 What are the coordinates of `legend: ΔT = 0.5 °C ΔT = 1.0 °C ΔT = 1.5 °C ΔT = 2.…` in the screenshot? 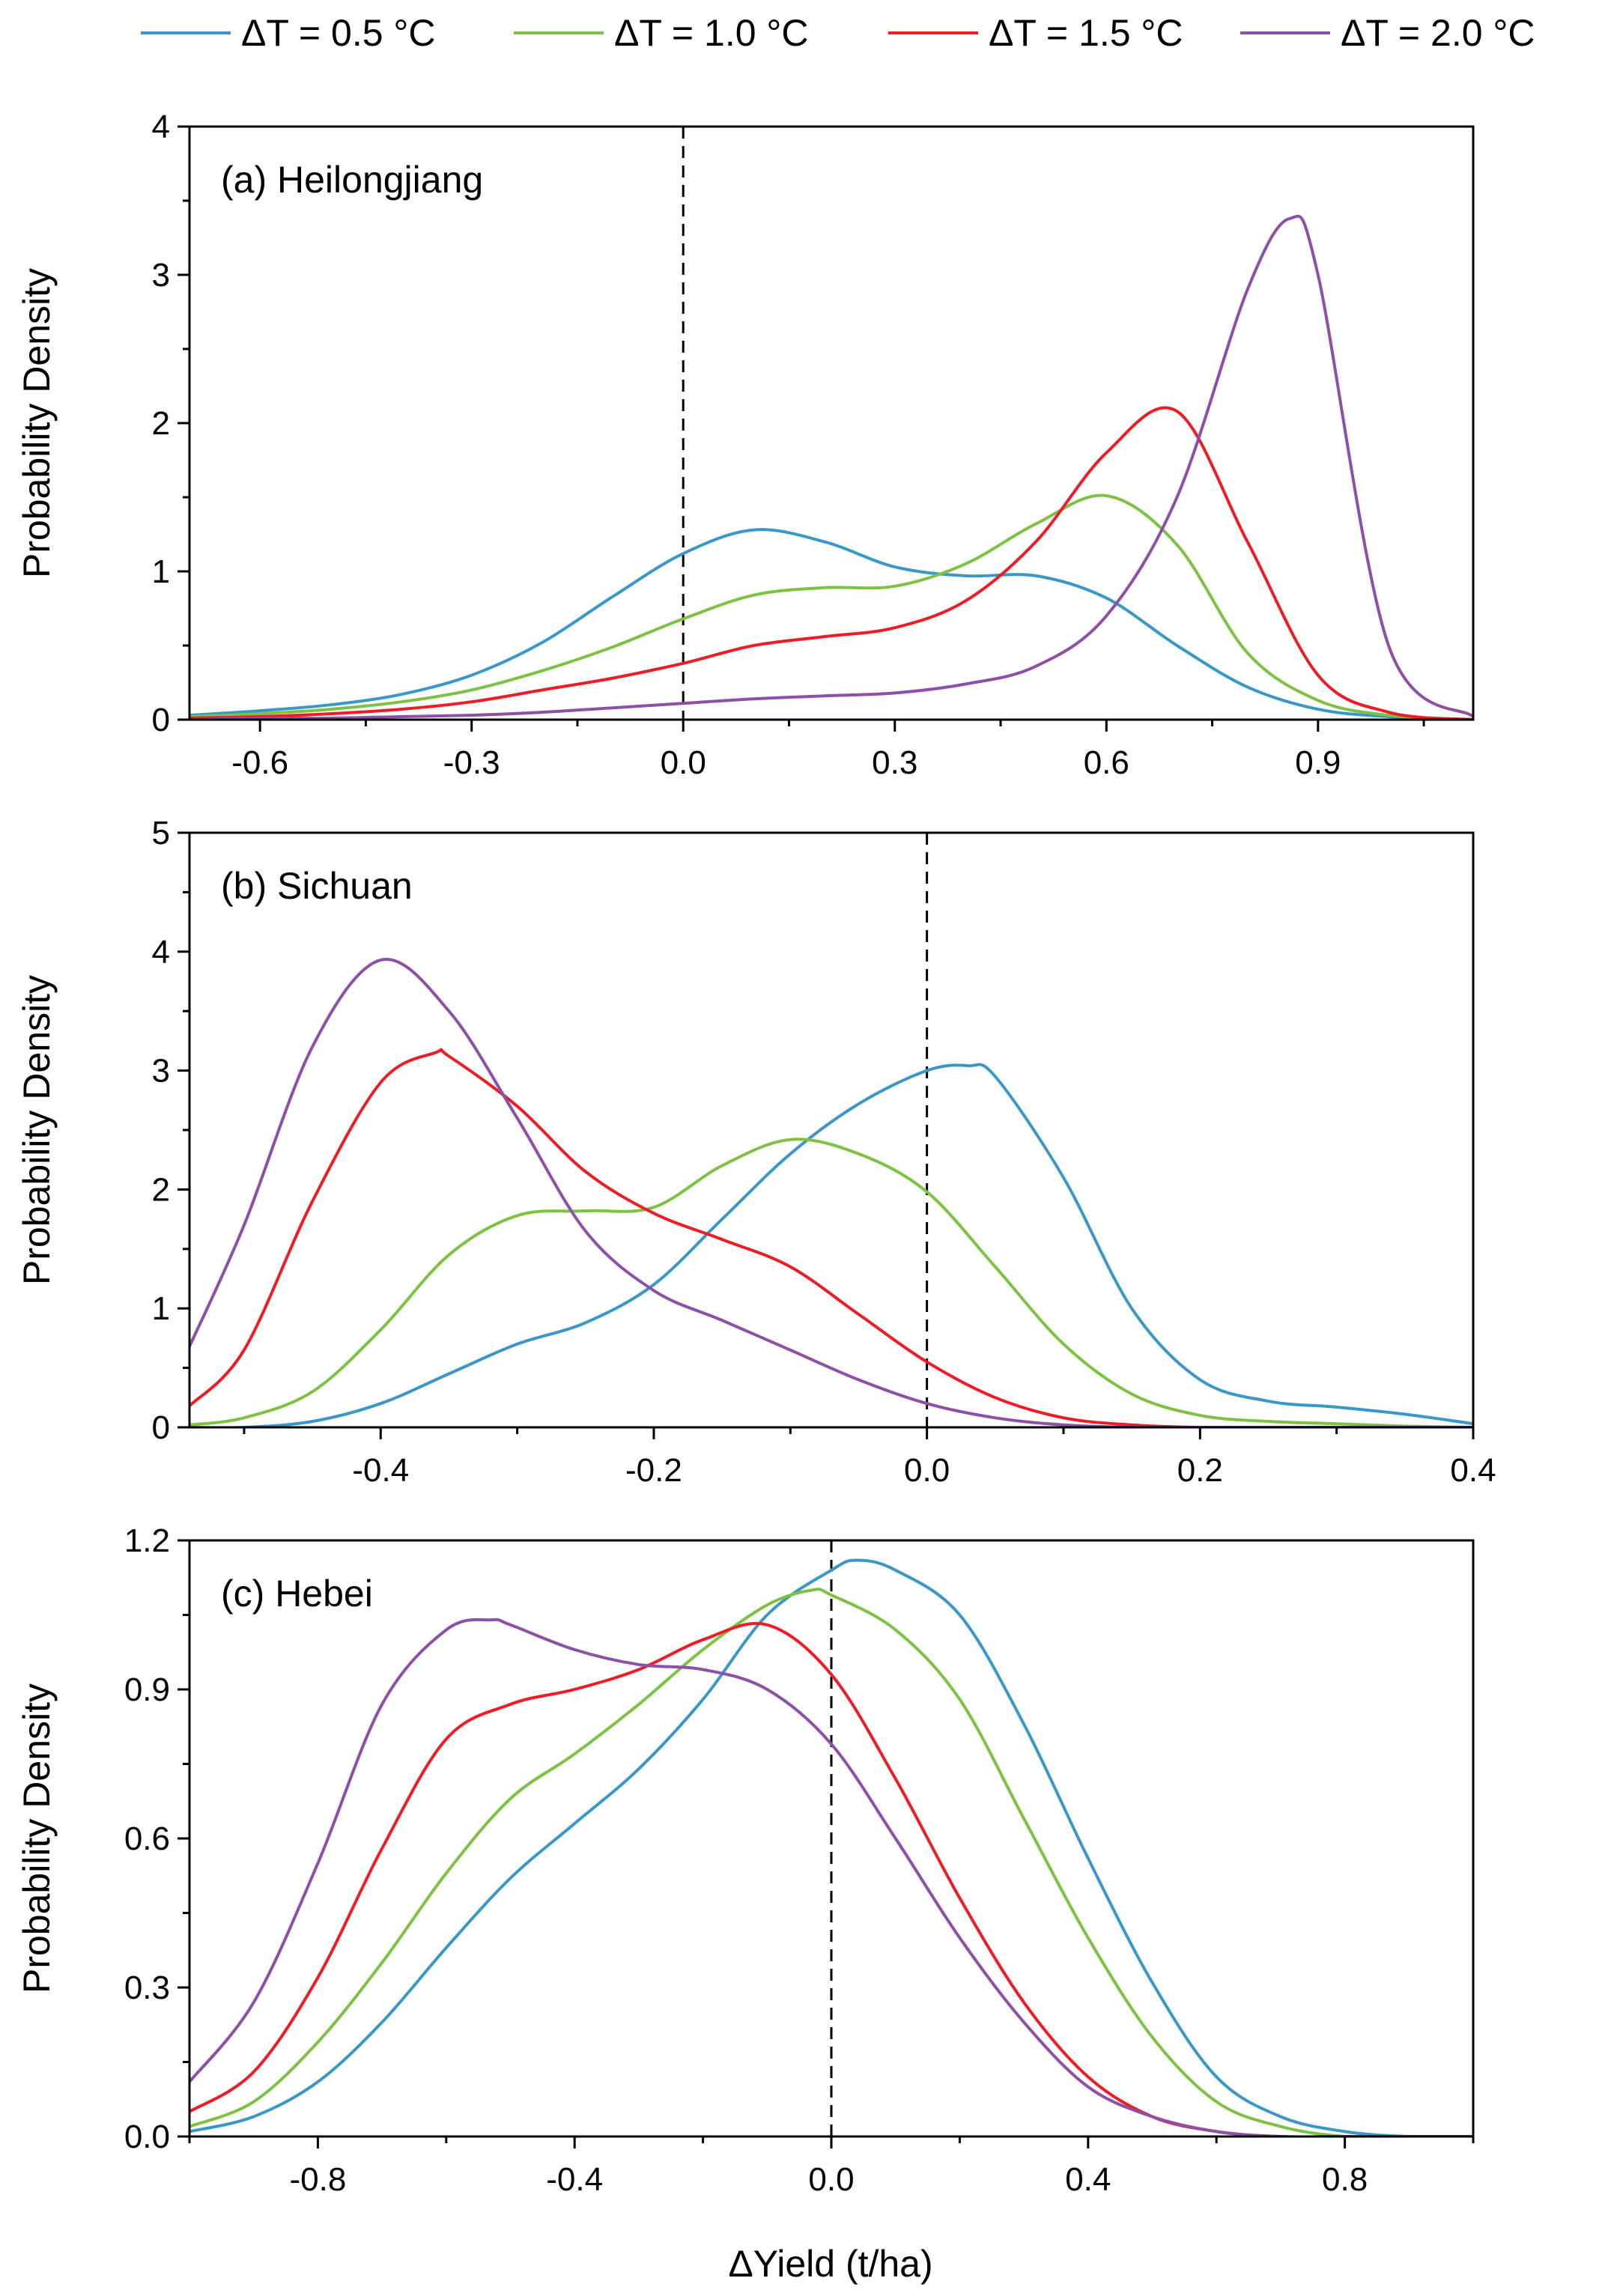 It's located at (838, 33).